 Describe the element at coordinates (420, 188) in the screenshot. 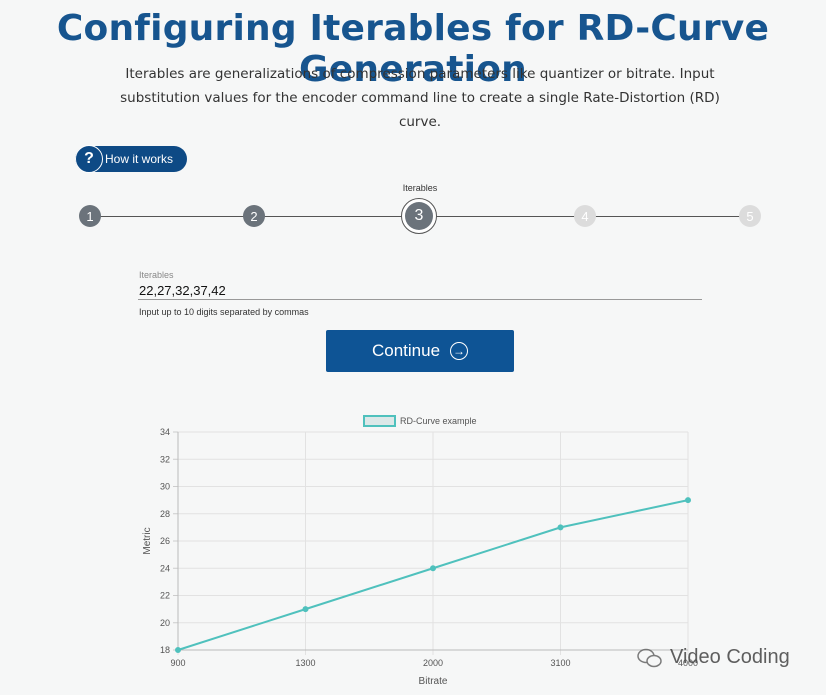

I see `active-step-caption: Iterables` at that location.